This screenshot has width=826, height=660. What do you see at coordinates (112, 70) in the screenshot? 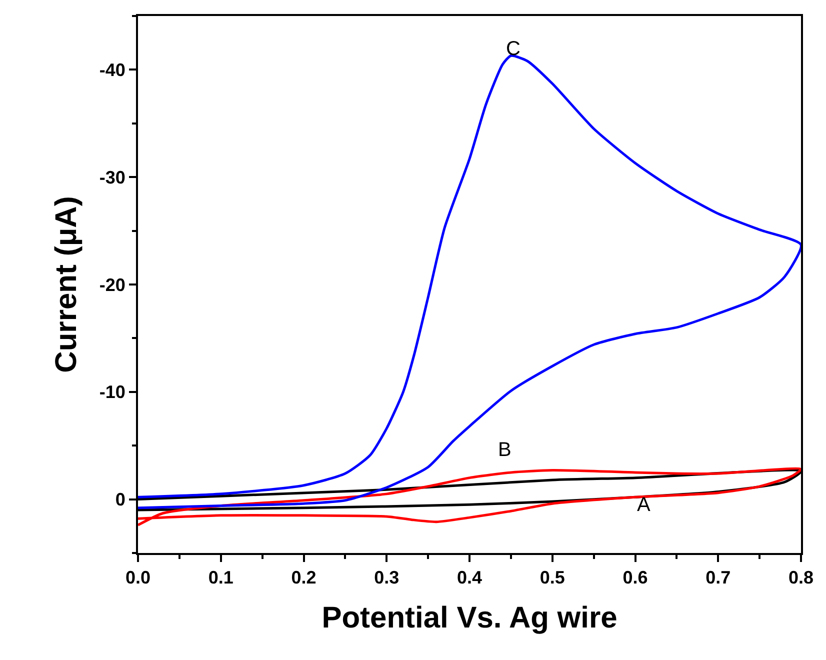
I see `y-tick-label: -40` at bounding box center [112, 70].